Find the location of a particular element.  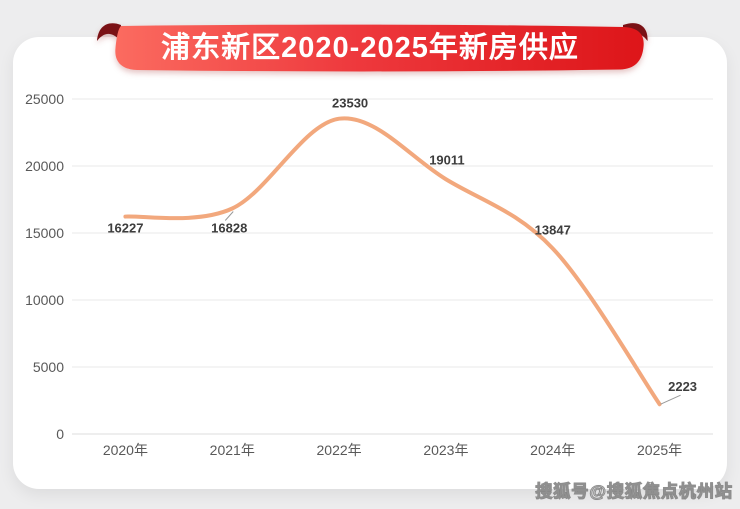

x-tick-label: 2023年 is located at coordinates (445, 450).